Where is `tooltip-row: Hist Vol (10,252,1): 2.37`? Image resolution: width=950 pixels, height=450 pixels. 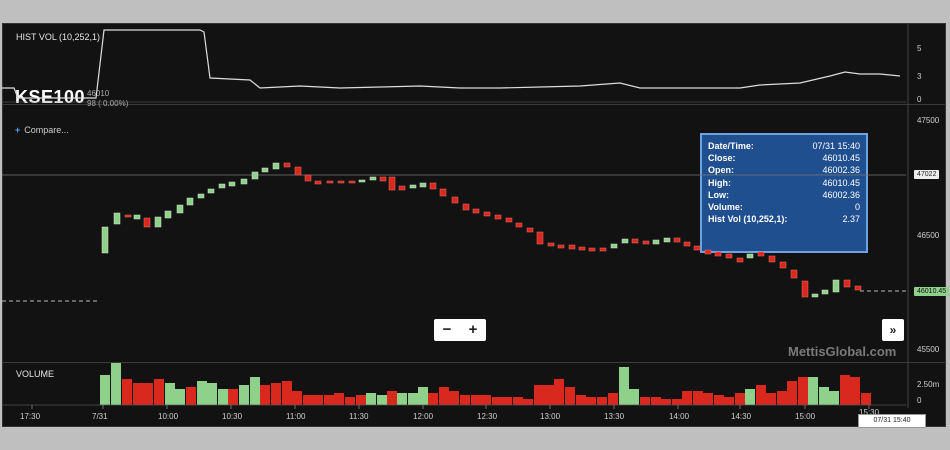 tooltip-row: Hist Vol (10,252,1): 2.37 is located at coordinates (784, 219).